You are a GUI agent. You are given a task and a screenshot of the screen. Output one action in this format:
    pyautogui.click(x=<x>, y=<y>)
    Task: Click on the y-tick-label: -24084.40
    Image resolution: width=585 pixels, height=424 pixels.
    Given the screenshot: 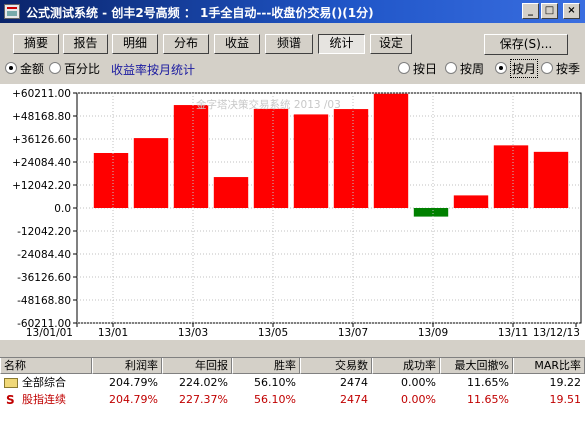 What is the action you would take?
    pyautogui.click(x=44, y=255)
    